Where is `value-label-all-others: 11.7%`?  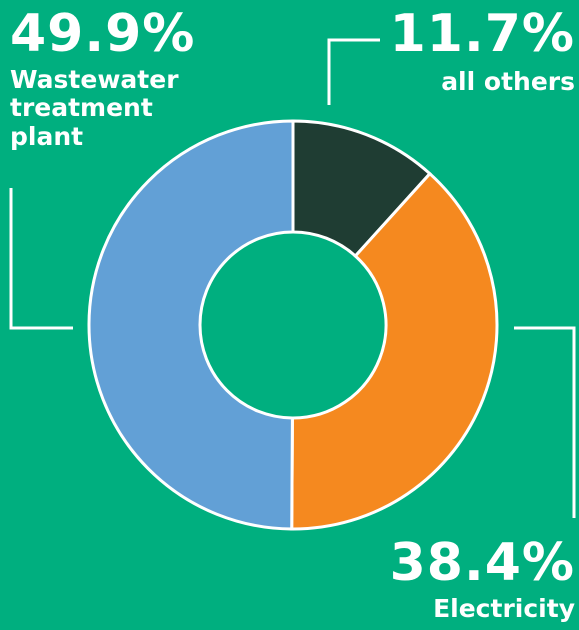 value-label-all-others: 11.7% is located at coordinates (482, 34).